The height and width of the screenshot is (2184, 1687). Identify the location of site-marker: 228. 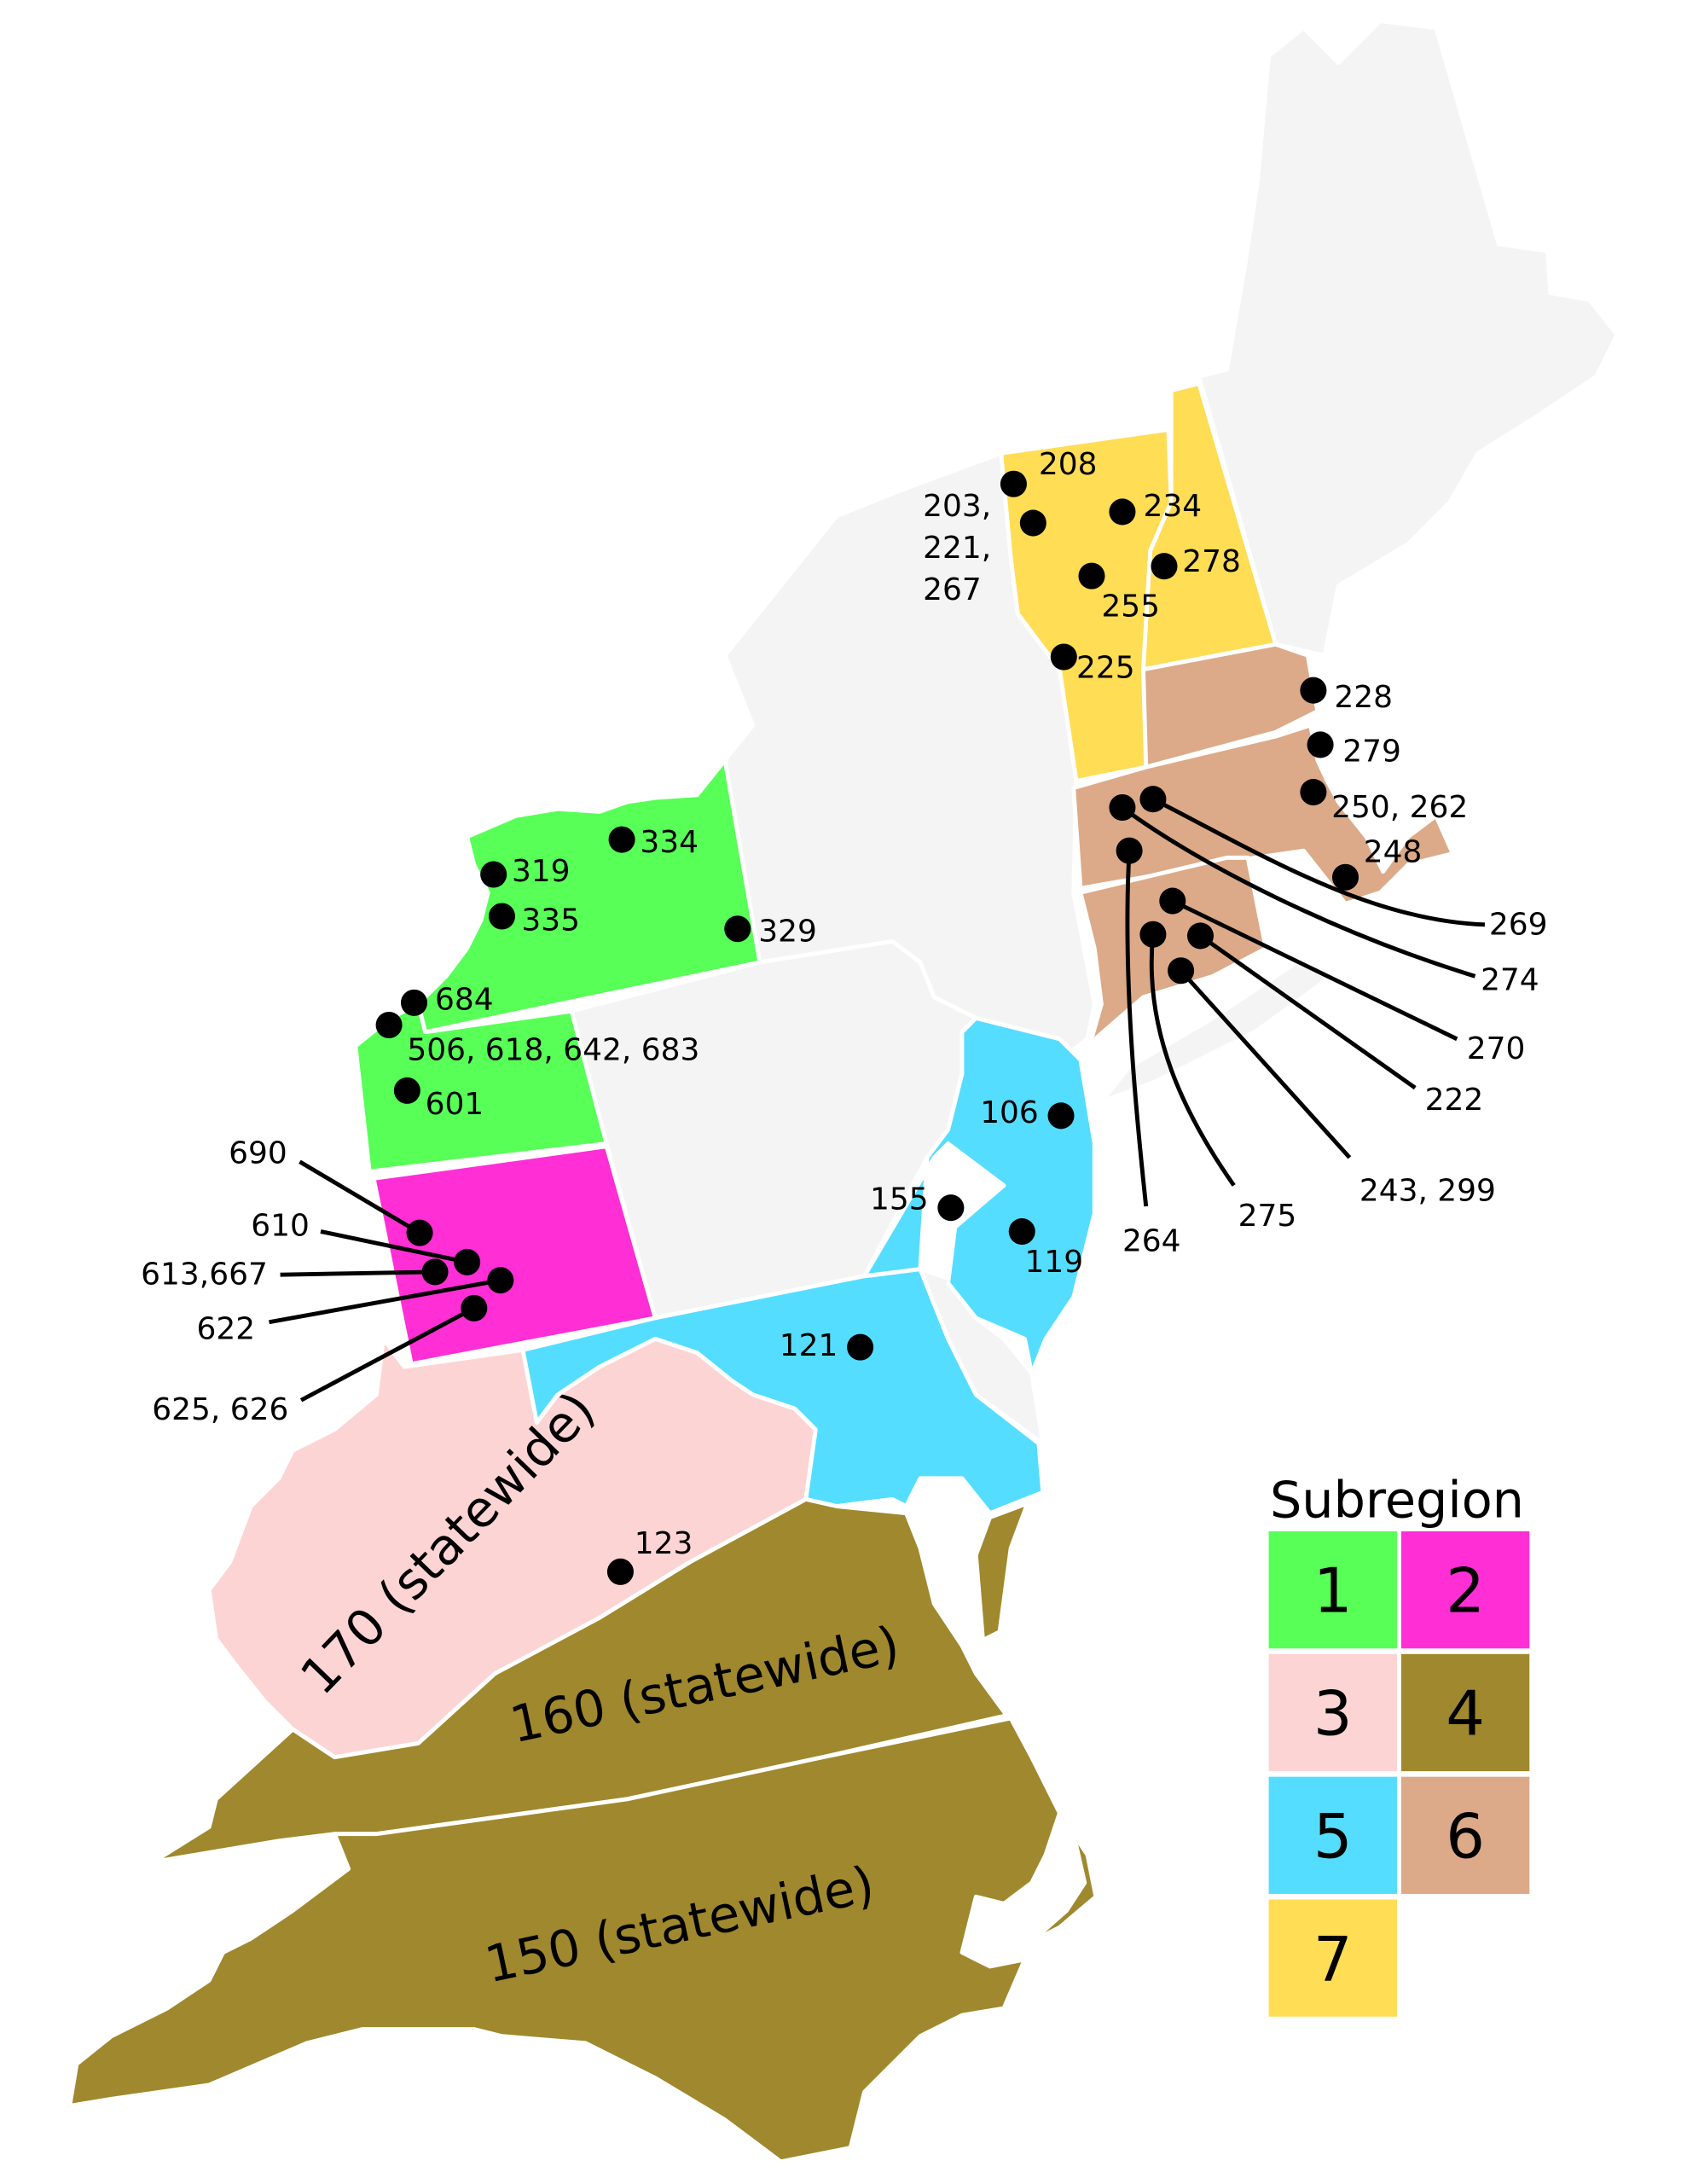
(1347, 696).